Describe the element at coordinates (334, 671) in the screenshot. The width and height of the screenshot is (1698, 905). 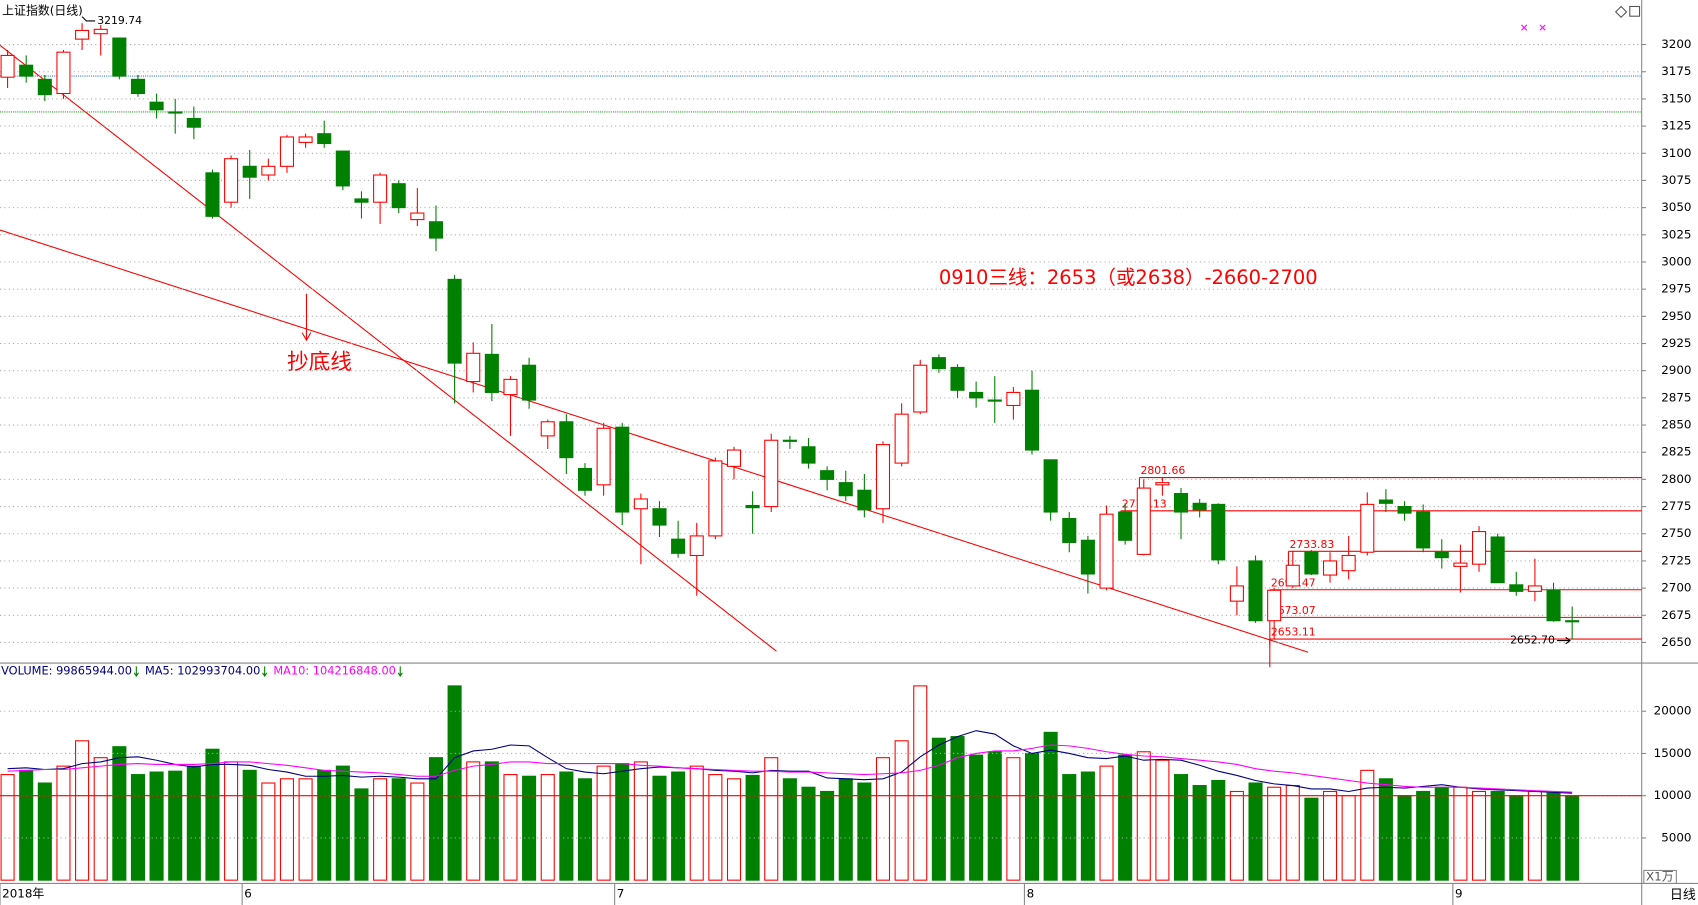
I see `volume-legend: MA10: 104216848.00` at that location.